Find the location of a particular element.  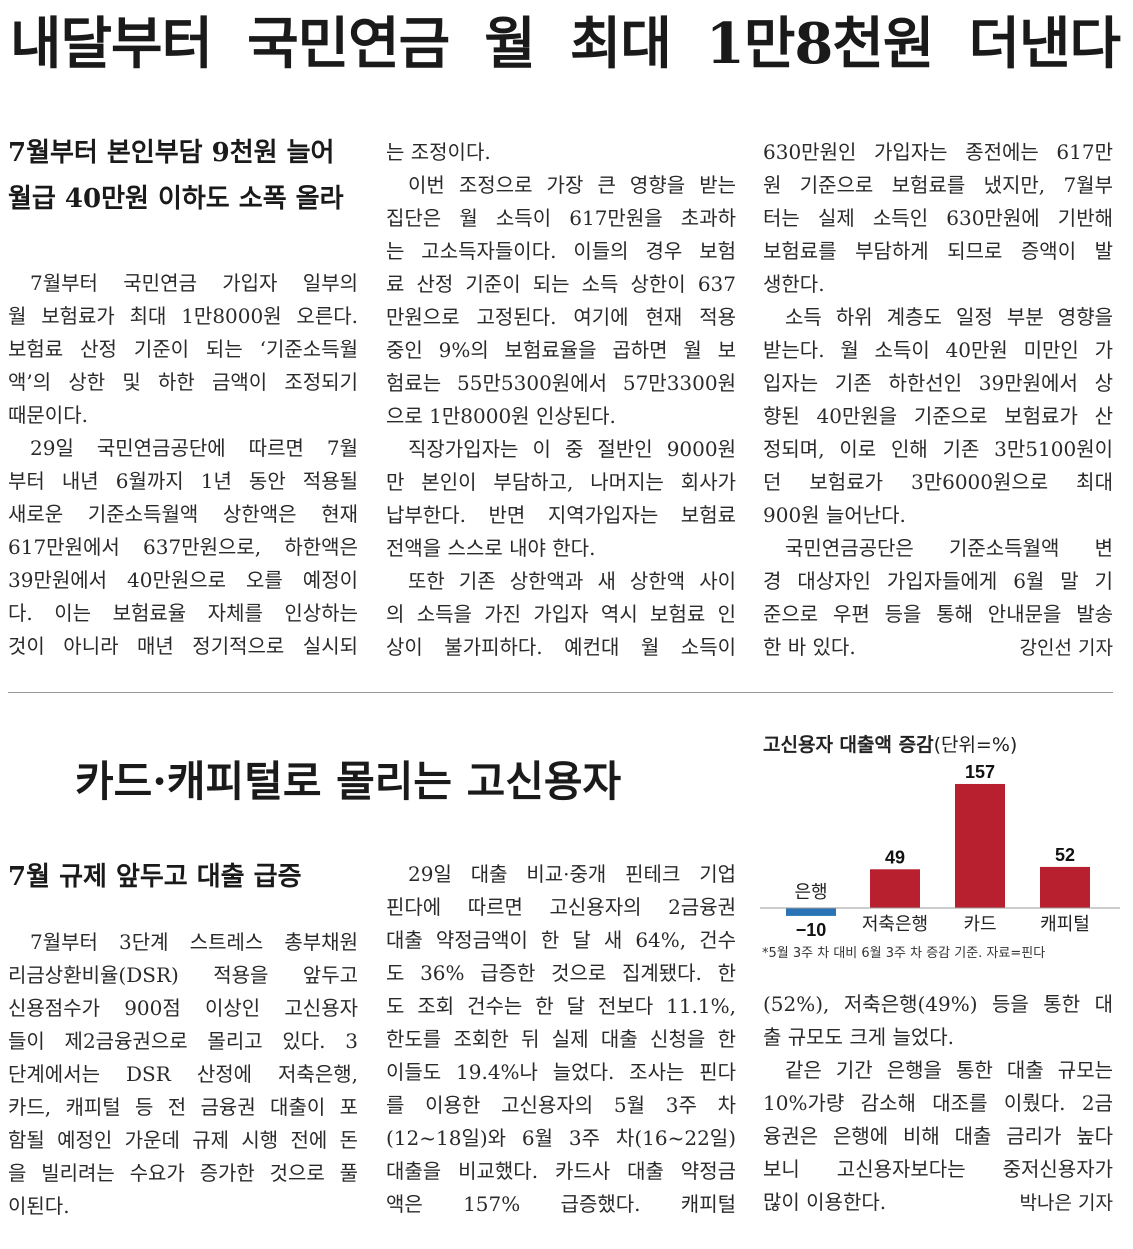

body-line: 경 대상자인 가입자들에게 6월 말 기 is located at coordinates (938, 581).